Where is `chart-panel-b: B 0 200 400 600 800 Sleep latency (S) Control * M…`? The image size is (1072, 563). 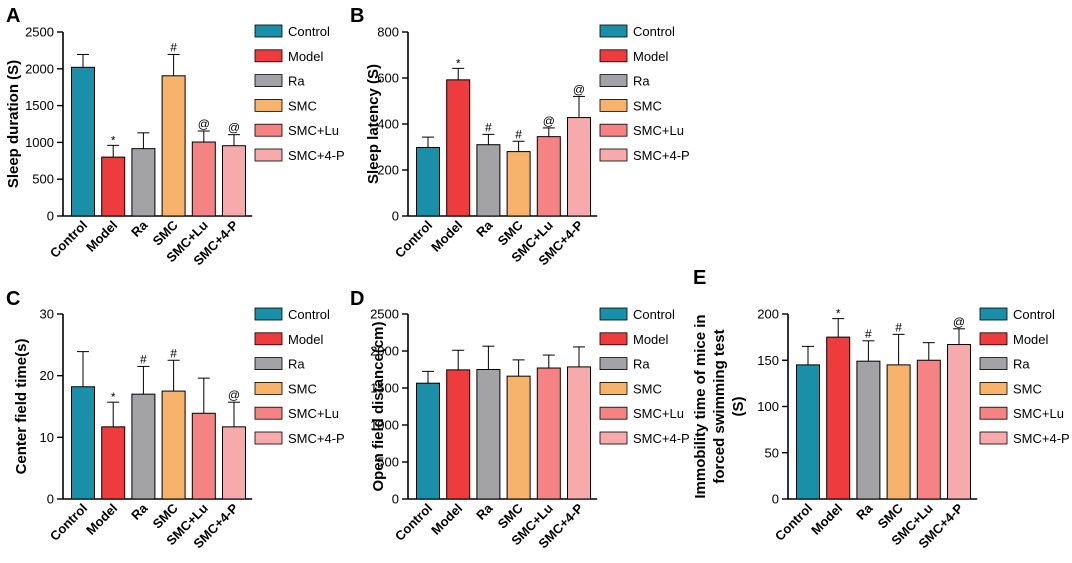 chart-panel-b: B 0 200 400 600 800 Sleep latency (S) Control * M… is located at coordinates (520, 136).